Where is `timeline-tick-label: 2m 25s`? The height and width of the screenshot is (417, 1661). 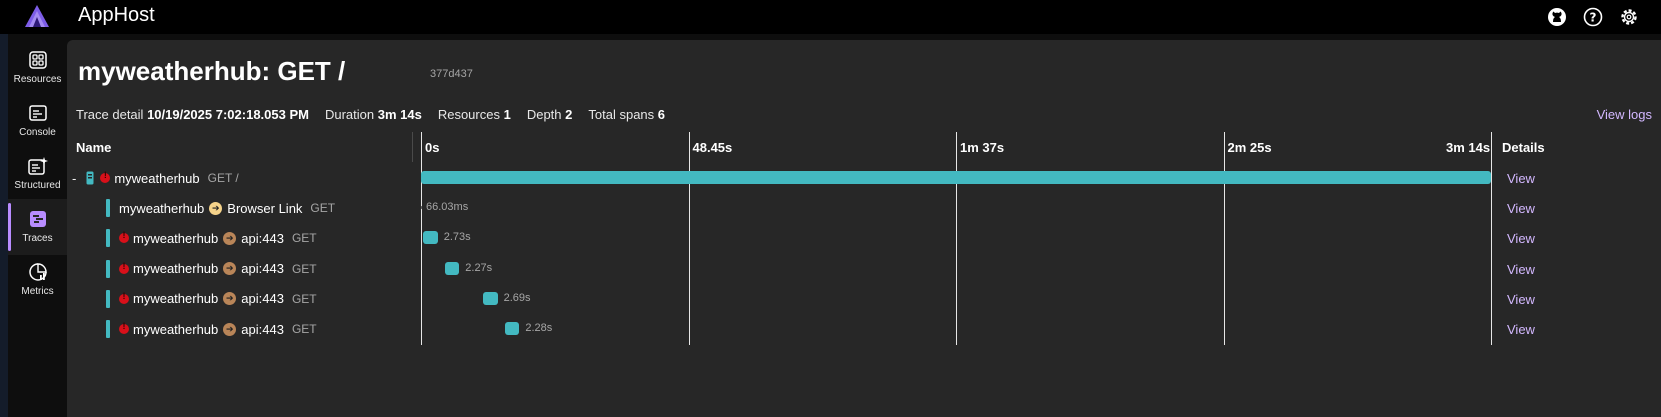
timeline-tick-label: 2m 25s is located at coordinates (1249, 147).